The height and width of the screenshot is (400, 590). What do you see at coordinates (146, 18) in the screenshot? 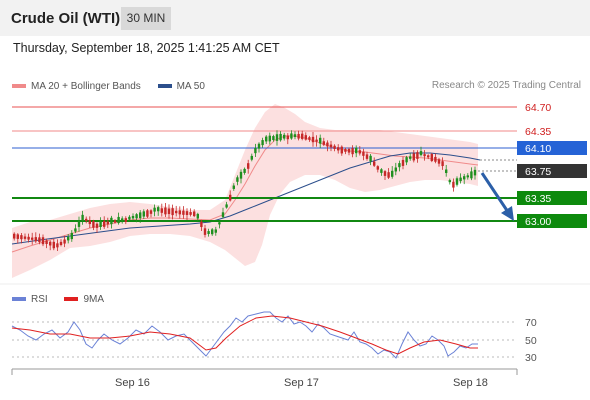
I see `timeframe-badge: 30 MIN` at bounding box center [146, 18].